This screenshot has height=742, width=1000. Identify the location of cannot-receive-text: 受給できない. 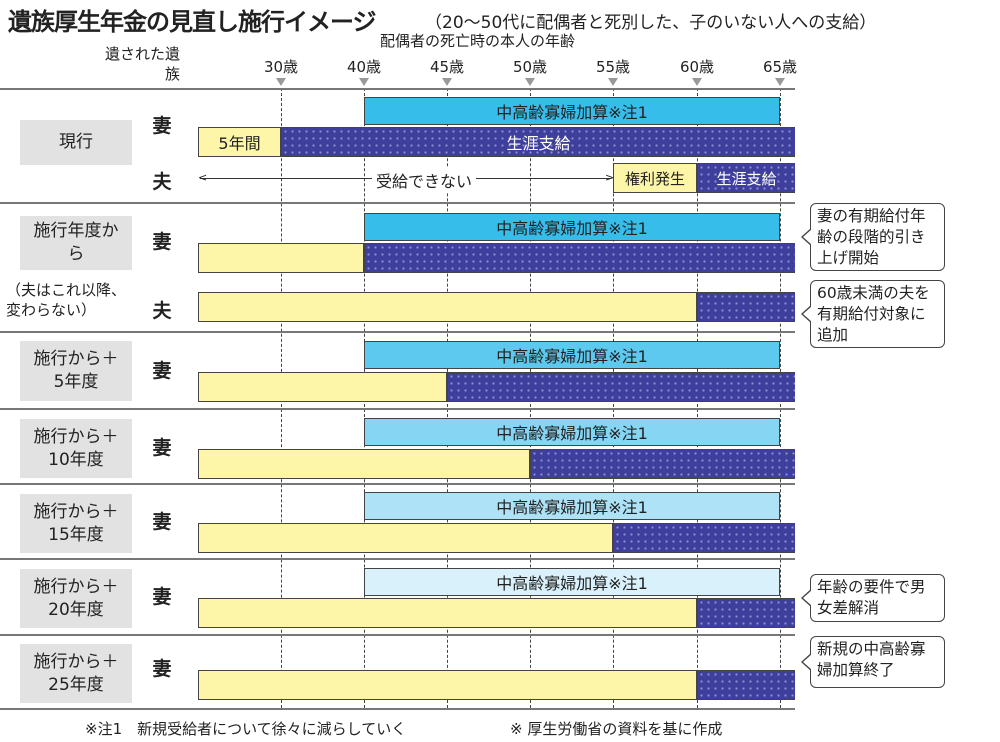
(424, 180).